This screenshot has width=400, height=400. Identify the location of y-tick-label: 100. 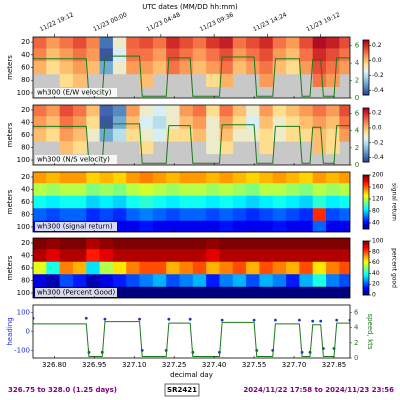
(23, 293).